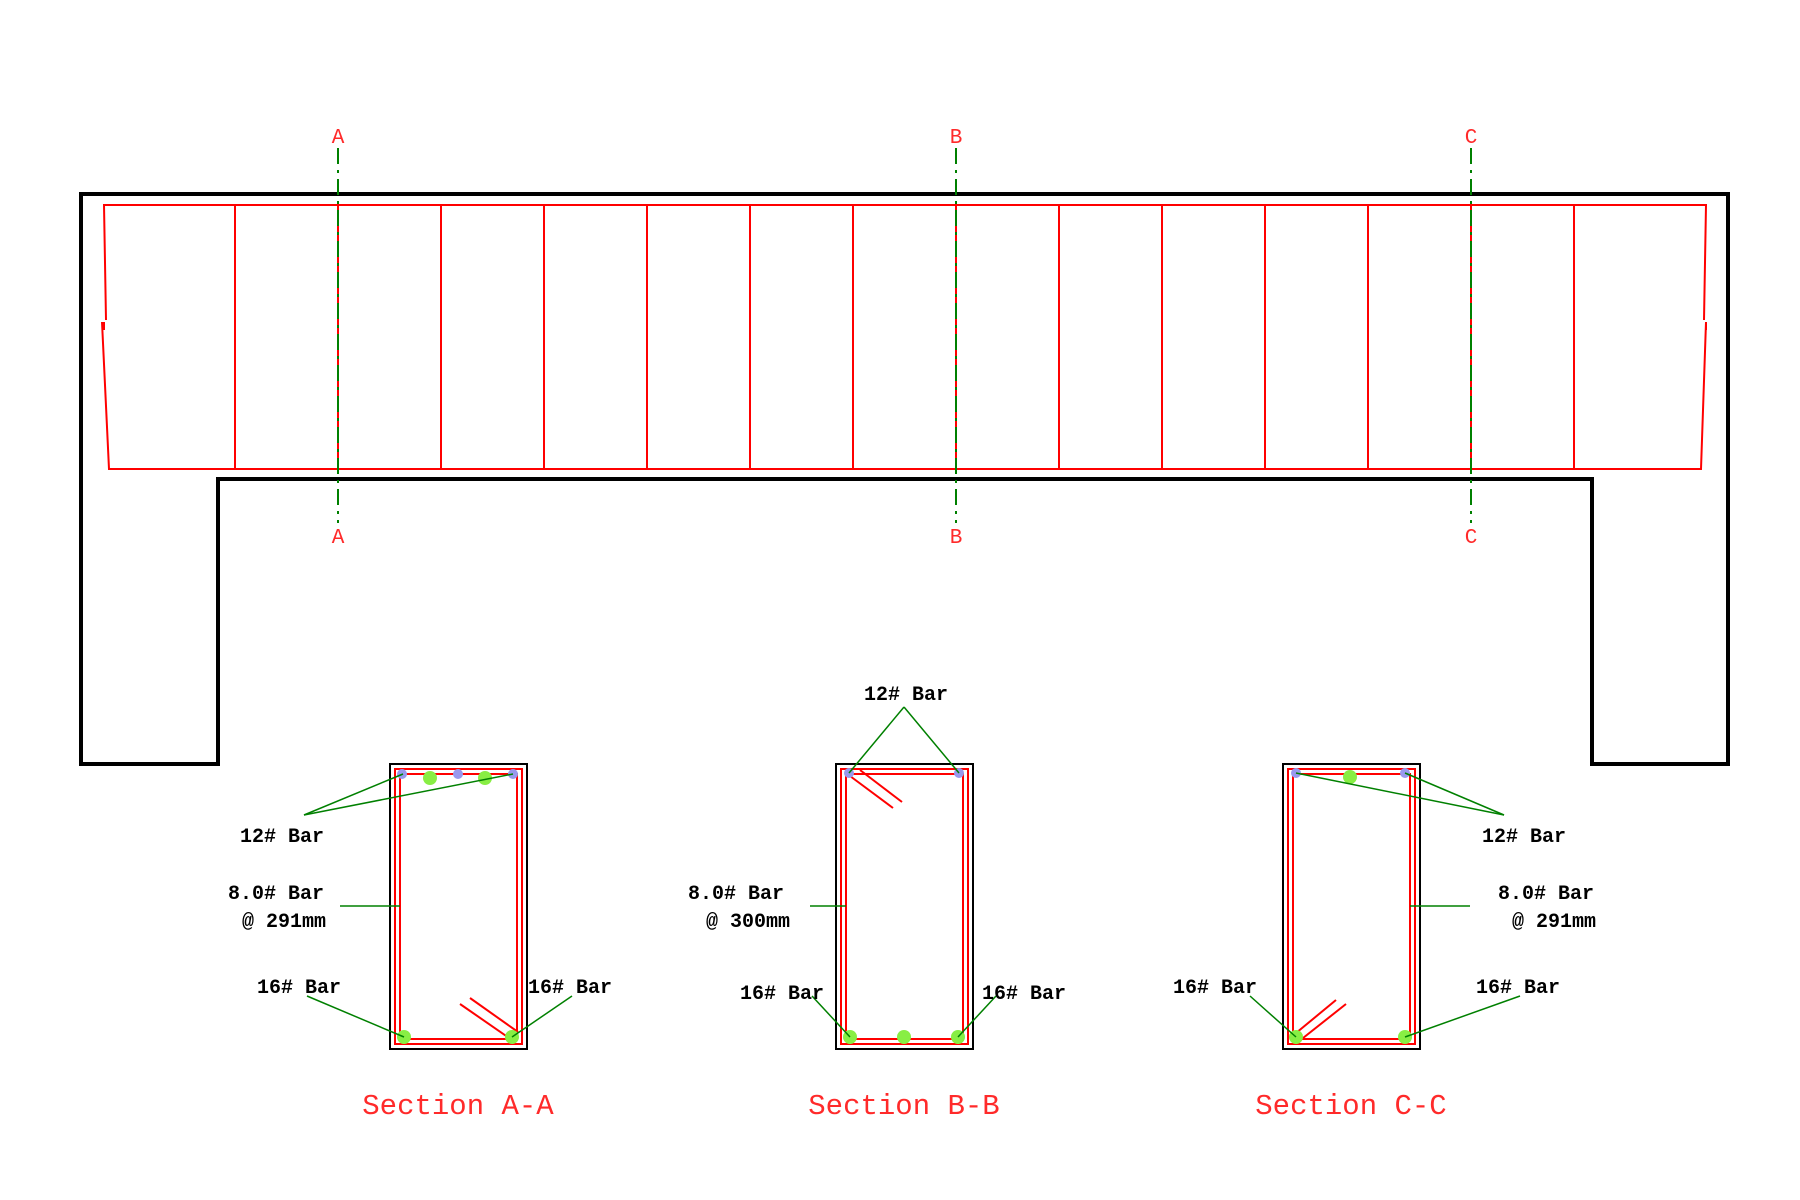 This screenshot has width=1800, height=1200. Describe the element at coordinates (956, 538) in the screenshot. I see `cut-label-b-bottom: B` at that location.